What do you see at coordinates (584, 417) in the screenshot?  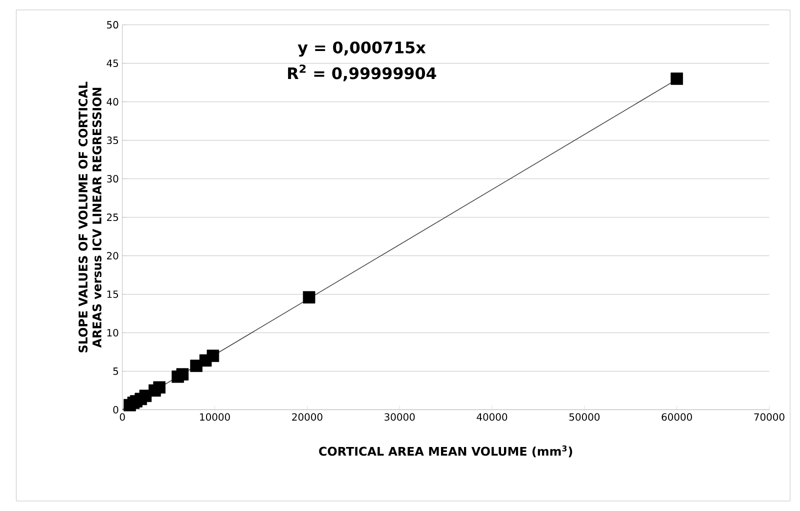 I see `x-tick-label: 50000` at bounding box center [584, 417].